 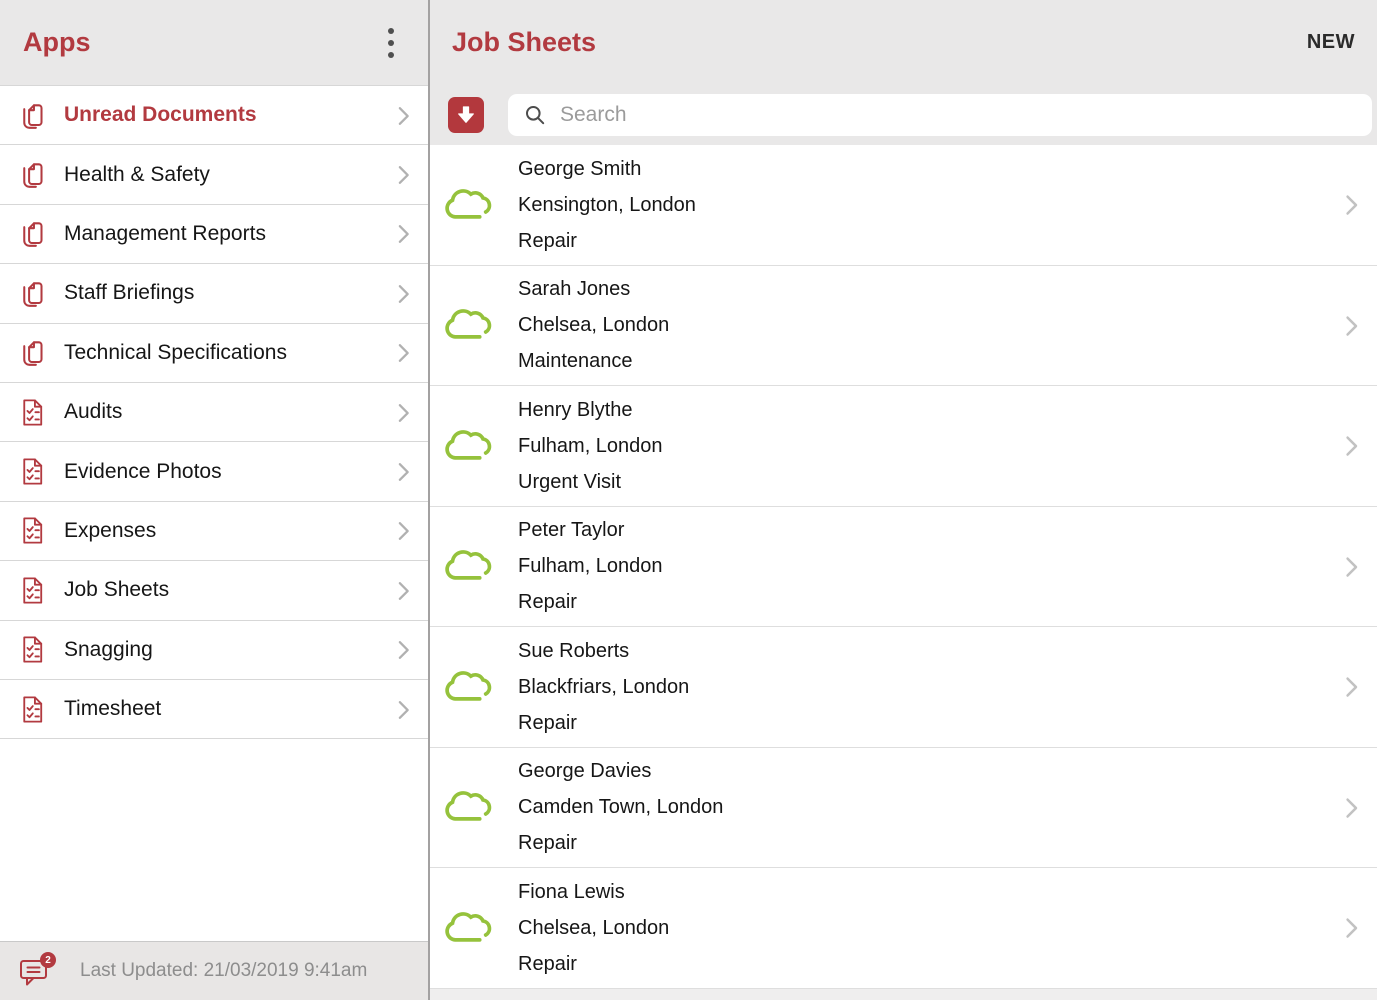 What do you see at coordinates (37, 970) in the screenshot?
I see `message-badge-icon: 2` at bounding box center [37, 970].